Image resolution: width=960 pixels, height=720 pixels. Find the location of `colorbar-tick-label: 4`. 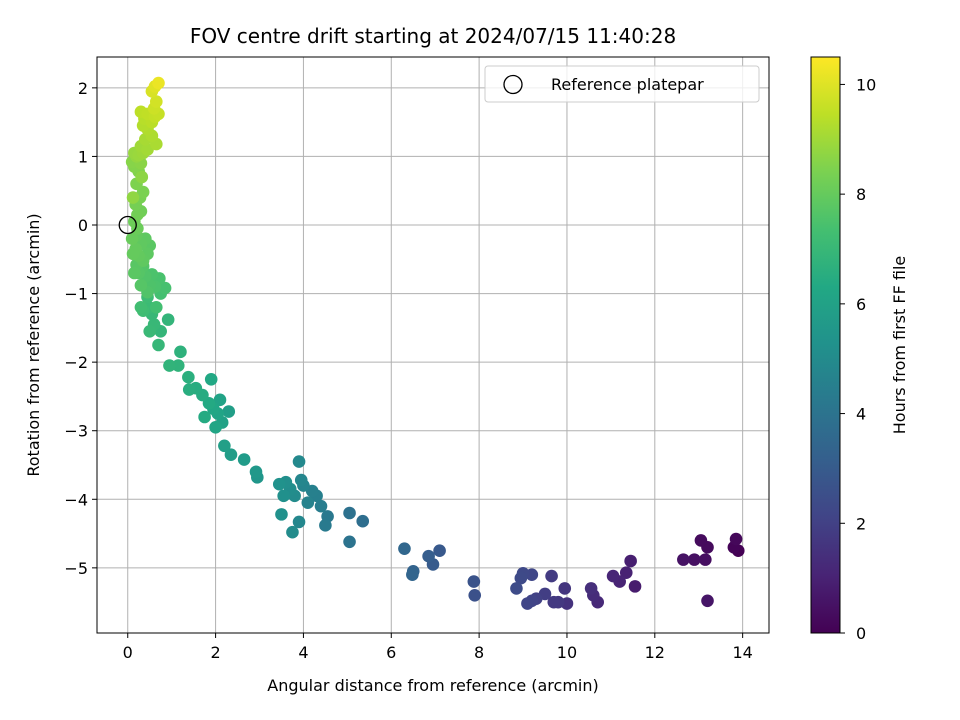

colorbar-tick-label: 4 is located at coordinates (861, 414).